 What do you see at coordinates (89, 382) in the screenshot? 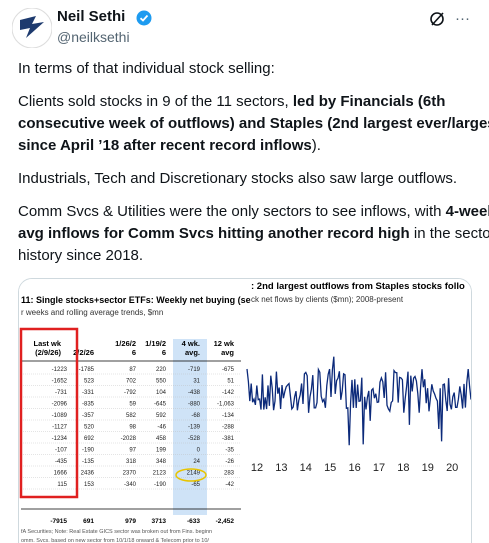
I see `table-cell: 523` at bounding box center [89, 382].